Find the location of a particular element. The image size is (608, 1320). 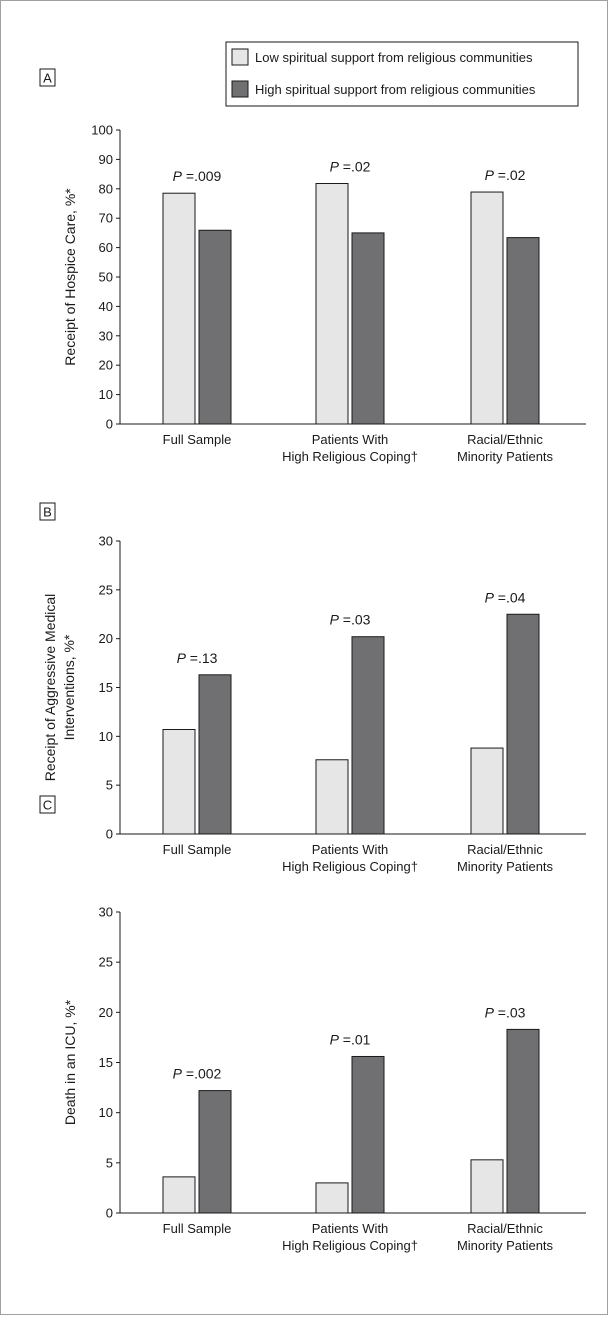

p-value-label: P =.02 is located at coordinates (350, 167).